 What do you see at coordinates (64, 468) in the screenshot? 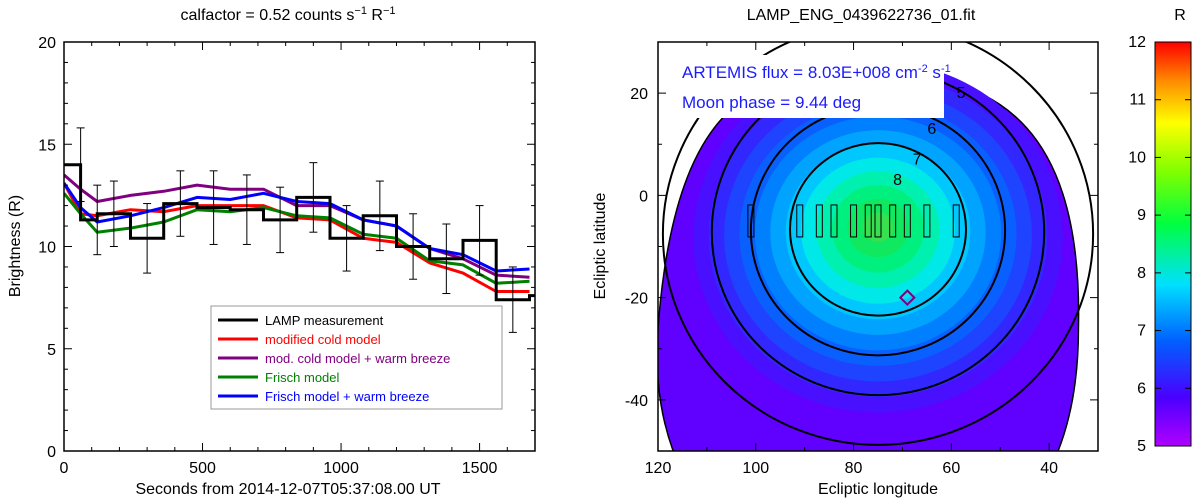
I see `x-tick-label: 0` at bounding box center [64, 468].